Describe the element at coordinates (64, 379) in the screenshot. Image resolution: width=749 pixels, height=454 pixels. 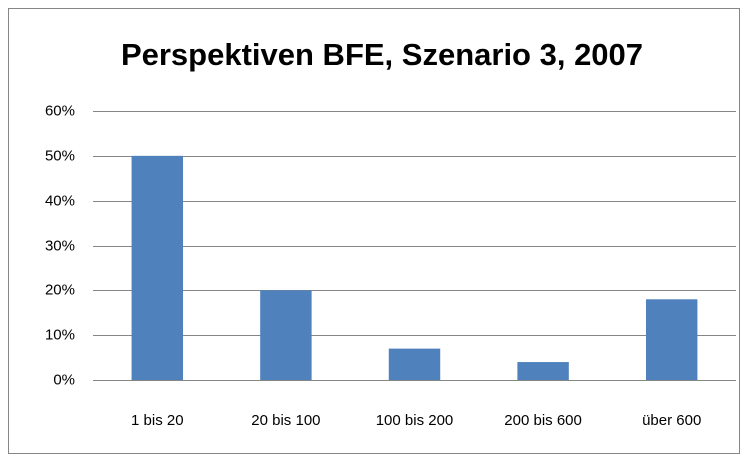
I see `y-tick-label: 0%` at that location.